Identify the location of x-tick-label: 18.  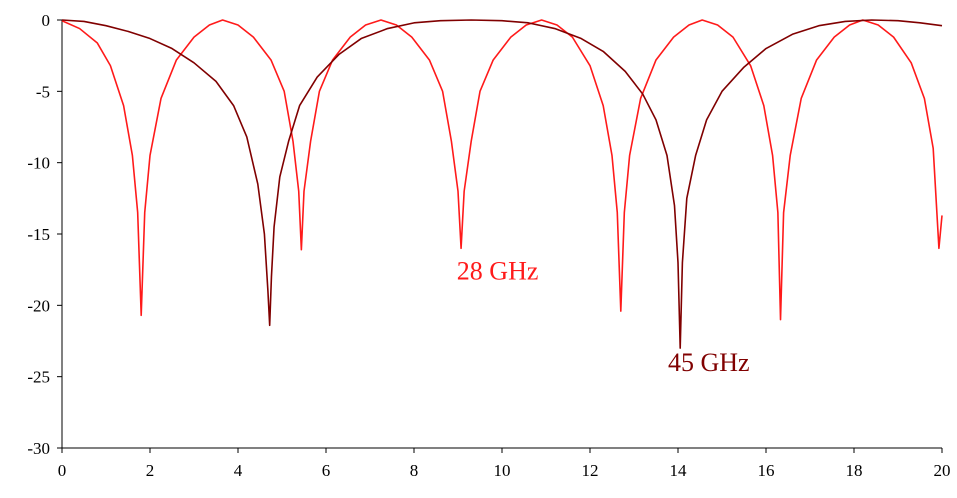
(854, 470).